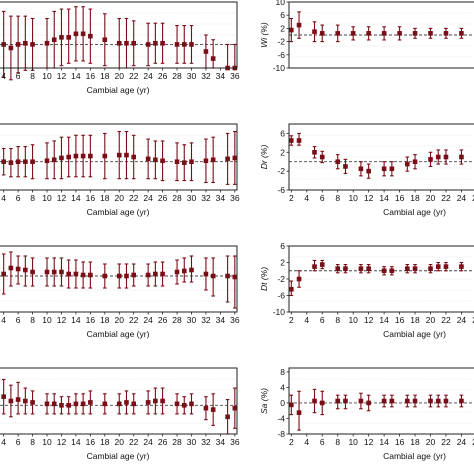 This screenshot has width=474, height=474. I want to click on x-tick-label: 22, so click(134, 198).